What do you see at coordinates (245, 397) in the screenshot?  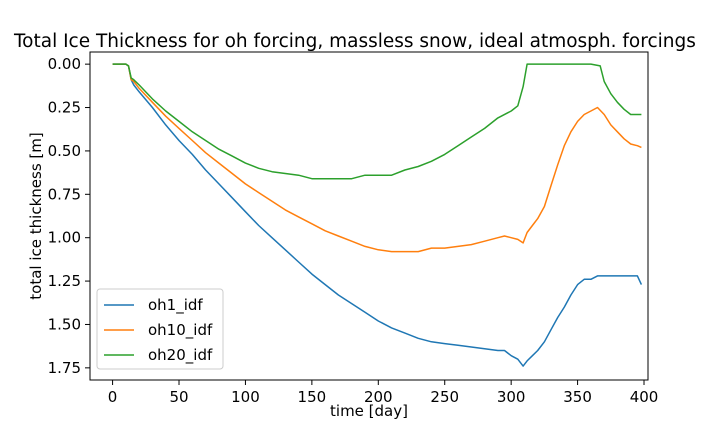 I see `x-tick-label: 100` at bounding box center [245, 397].